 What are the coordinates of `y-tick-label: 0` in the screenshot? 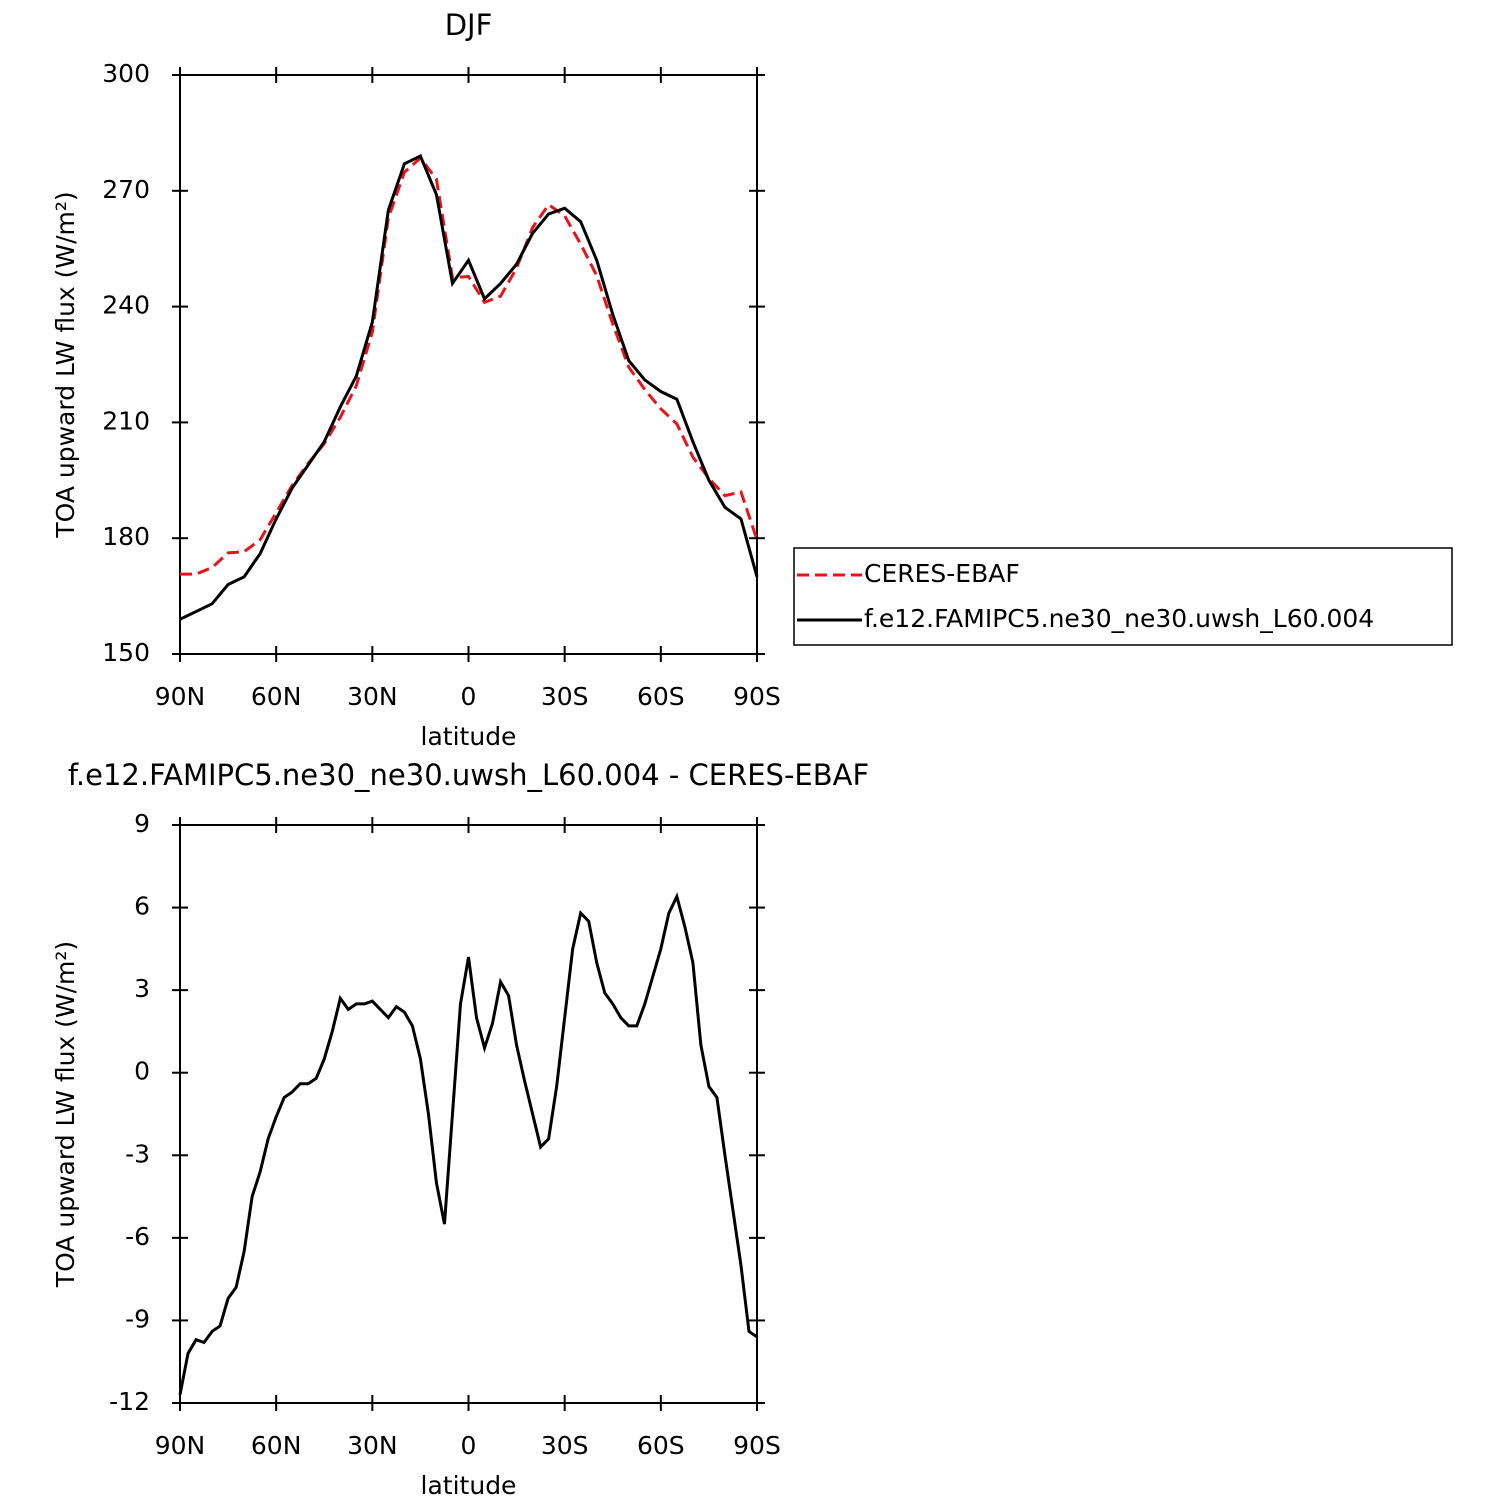 It's located at (142, 1071).